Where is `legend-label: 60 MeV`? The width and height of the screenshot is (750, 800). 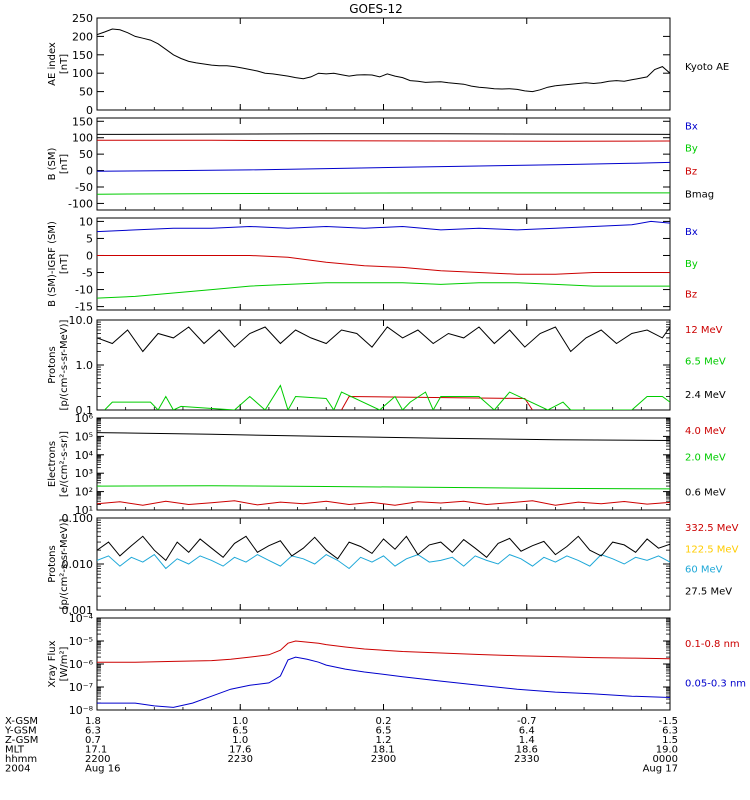 legend-label: 60 MeV is located at coordinates (704, 570).